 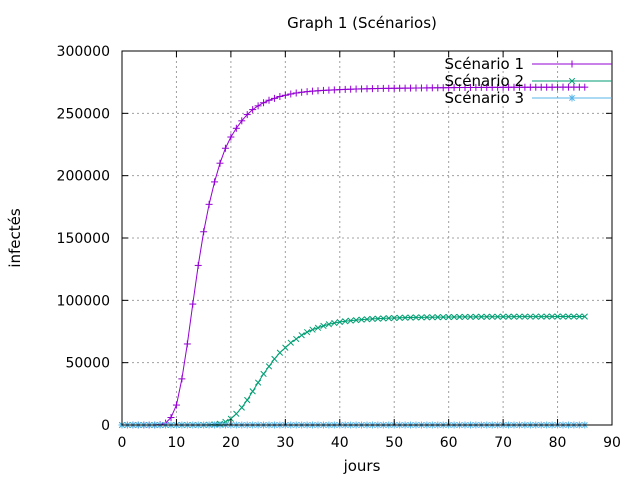 What do you see at coordinates (484, 98) in the screenshot?
I see `legend-label: Scénario 3` at bounding box center [484, 98].